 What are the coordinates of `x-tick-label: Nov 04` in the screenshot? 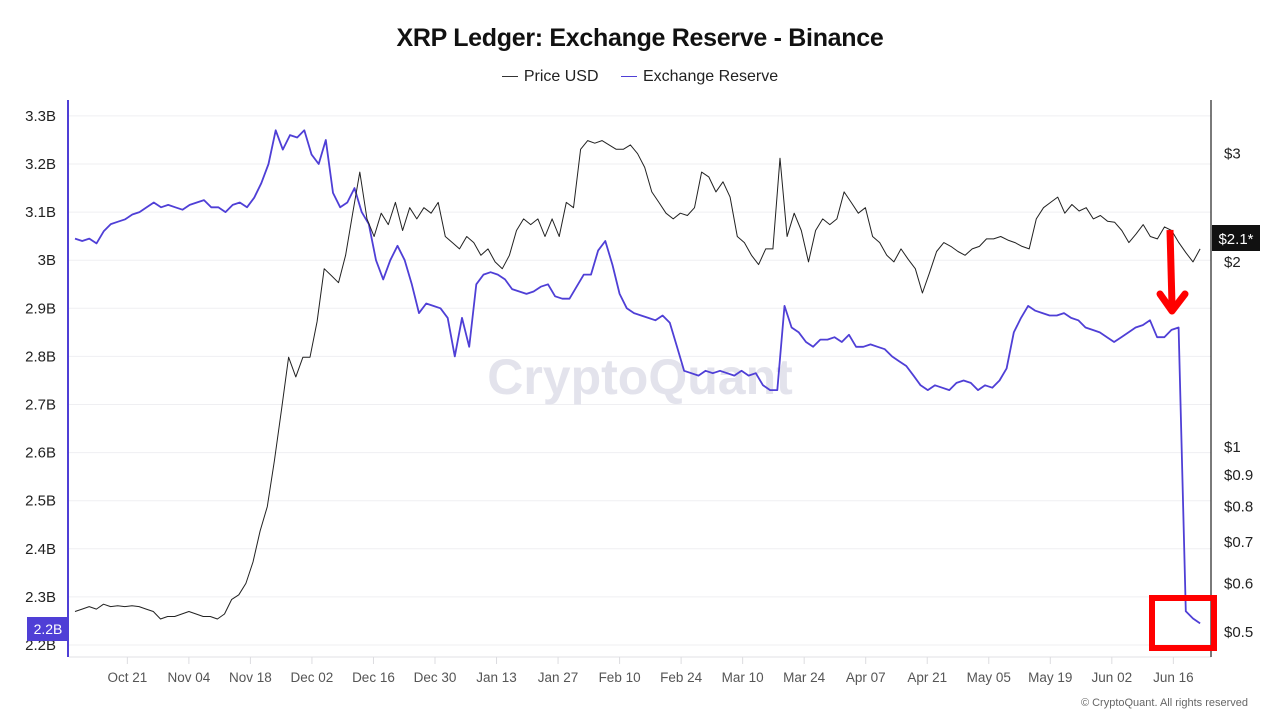 It's located at (188, 677).